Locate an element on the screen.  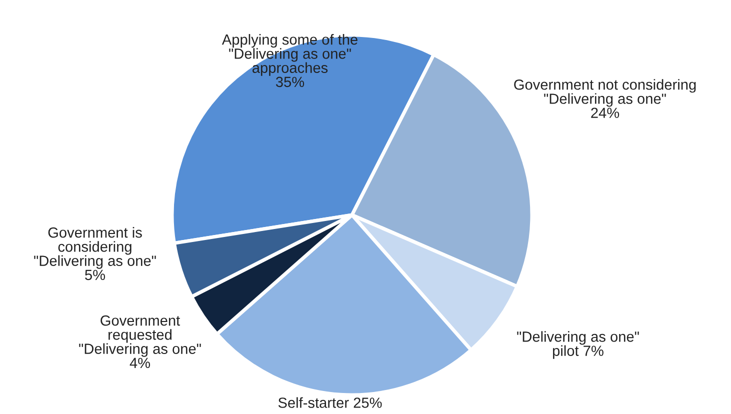
slice-label: "Delivering as one" pilot 7% is located at coordinates (578, 345).